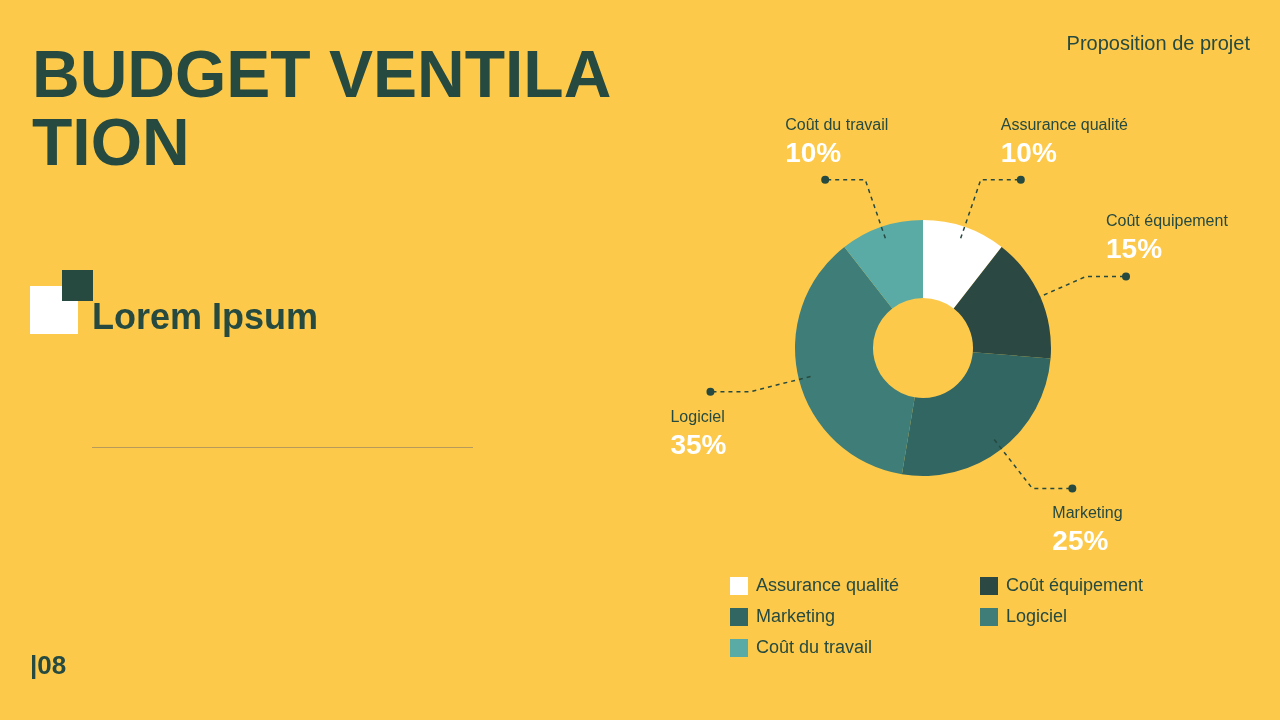 The image size is (1280, 720). I want to click on legend-label: Assurance qualité, so click(828, 585).